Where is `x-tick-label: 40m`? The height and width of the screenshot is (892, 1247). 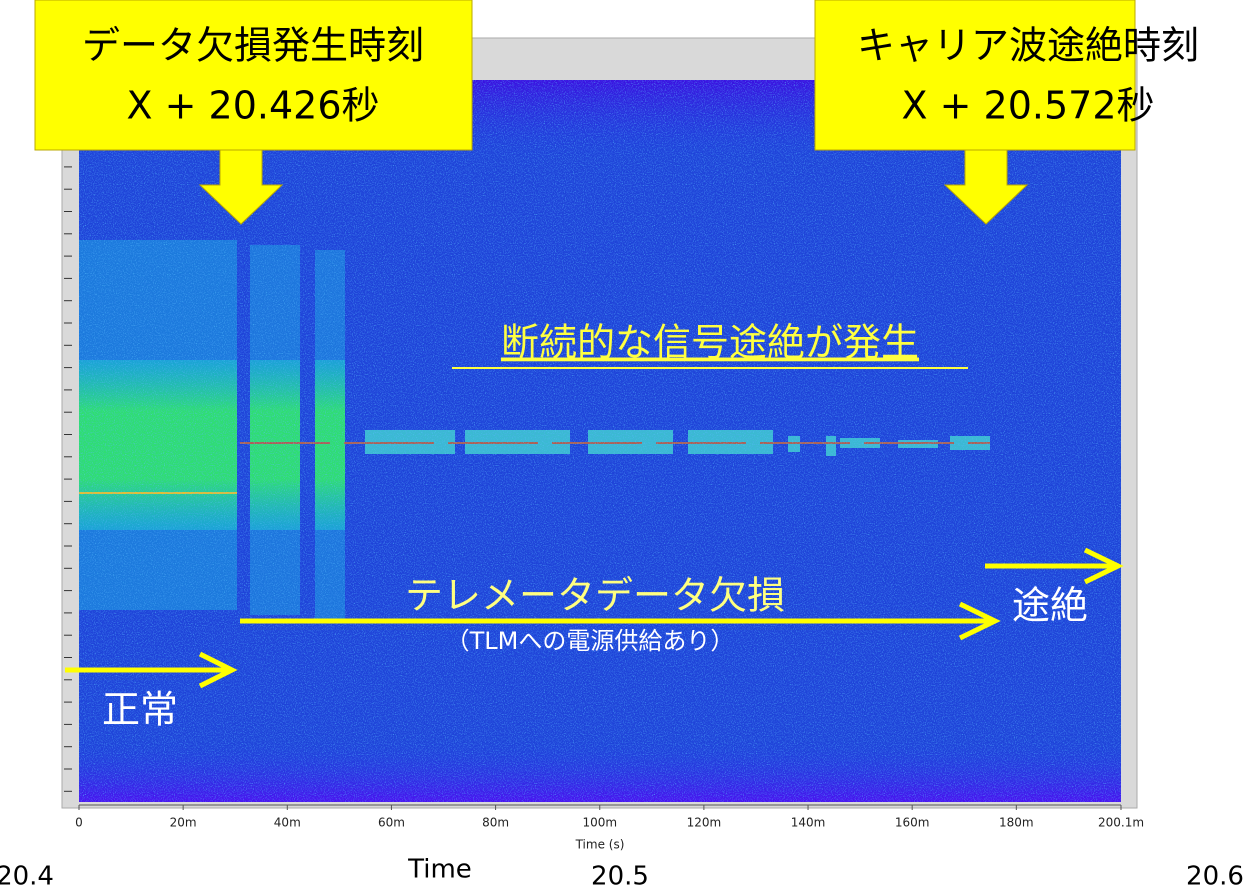 x-tick-label: 40m is located at coordinates (287, 823).